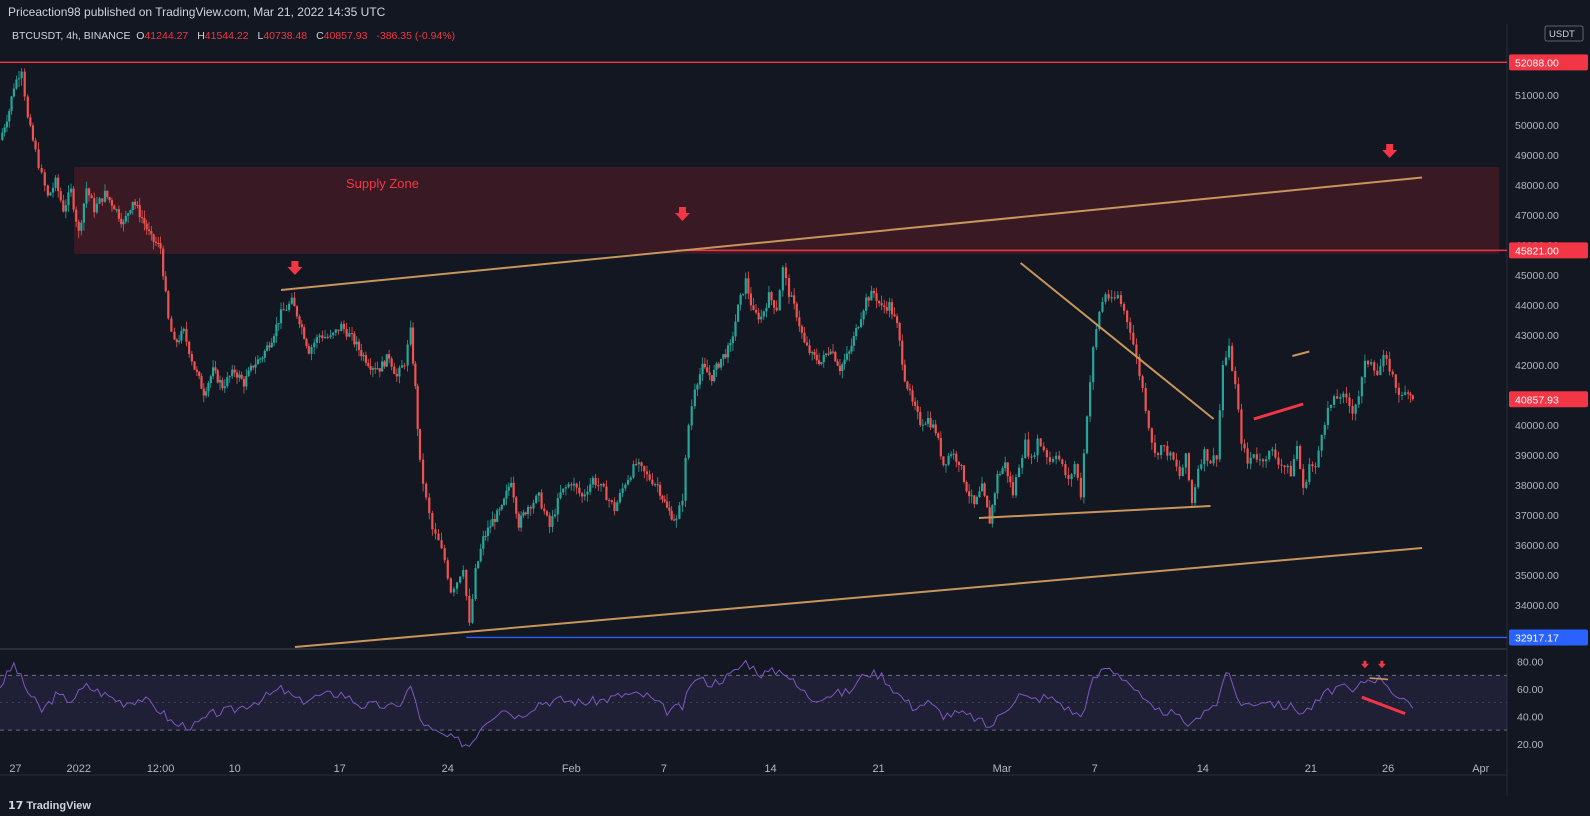 This screenshot has height=816, width=1590. What do you see at coordinates (1537, 276) in the screenshot?
I see `y-tick-label: 45000.00` at bounding box center [1537, 276].